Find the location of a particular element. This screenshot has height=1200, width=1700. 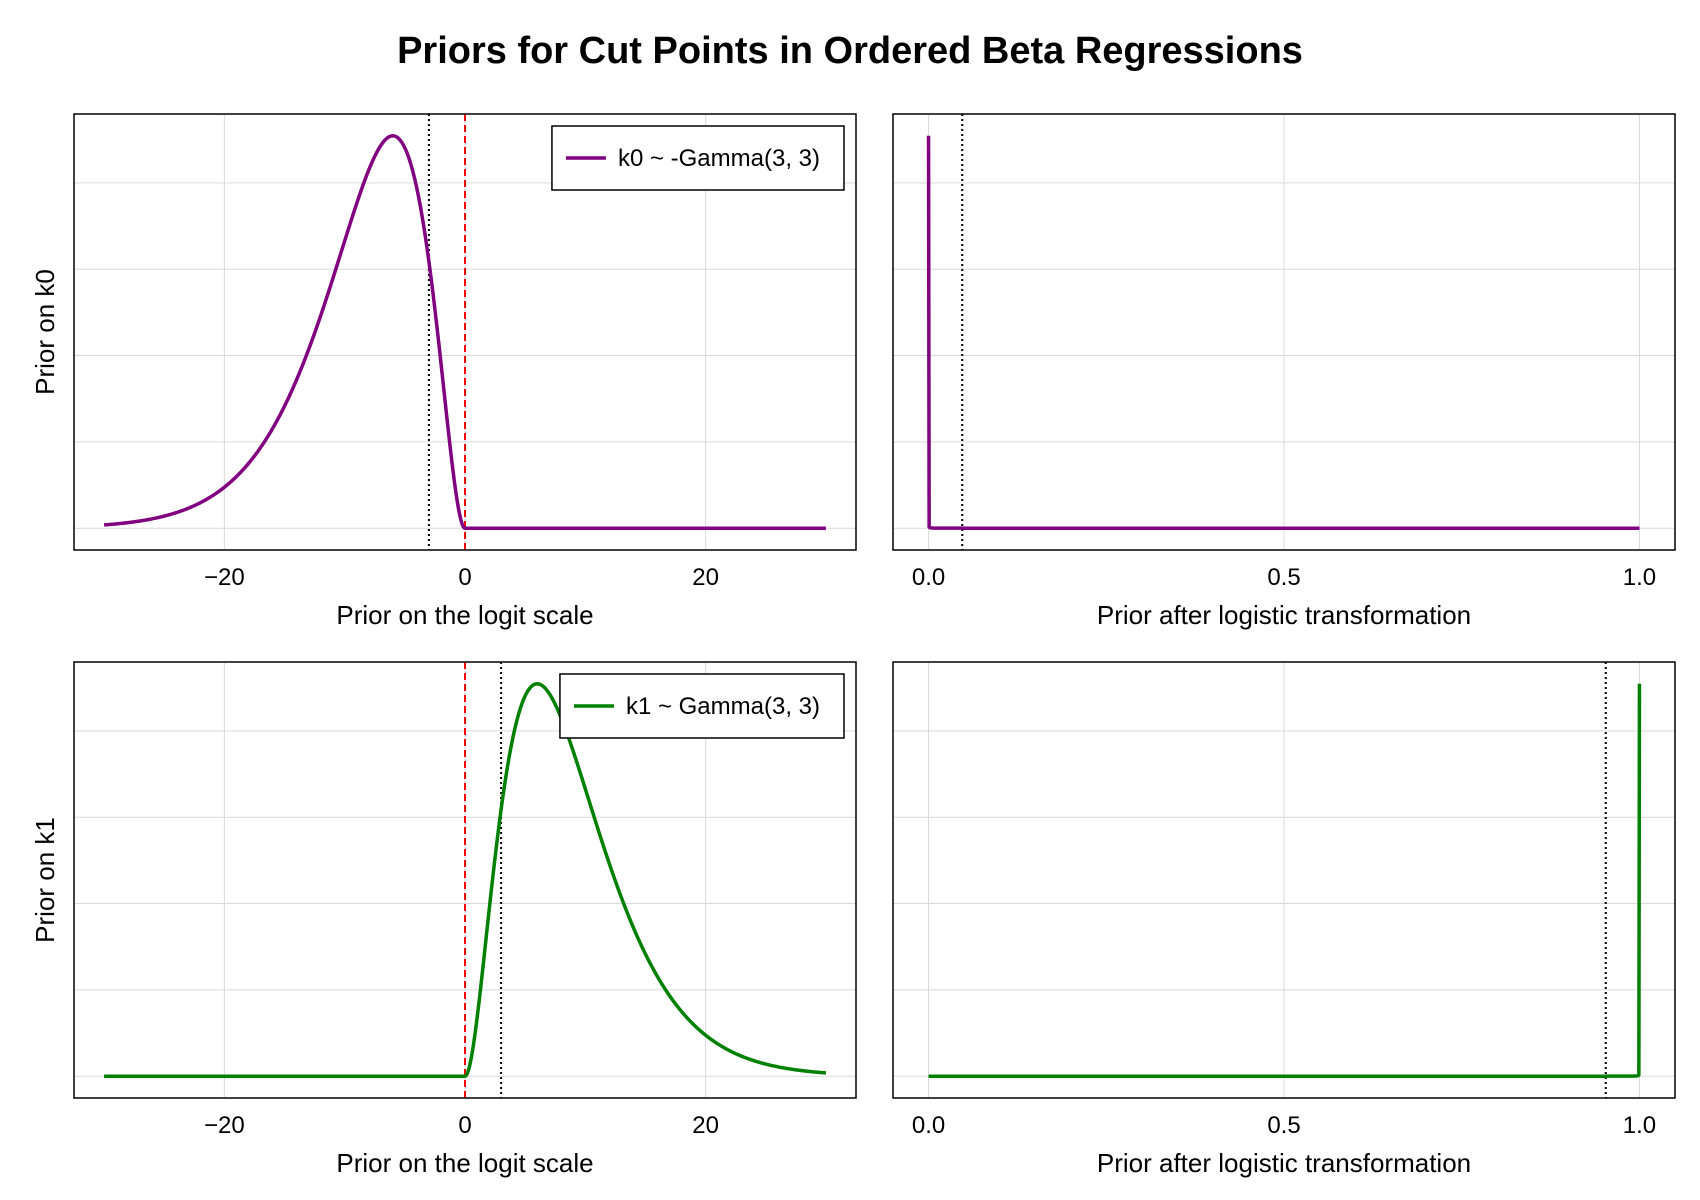

legend: k0 ~ -Gamma(3, 3) is located at coordinates (698, 158).